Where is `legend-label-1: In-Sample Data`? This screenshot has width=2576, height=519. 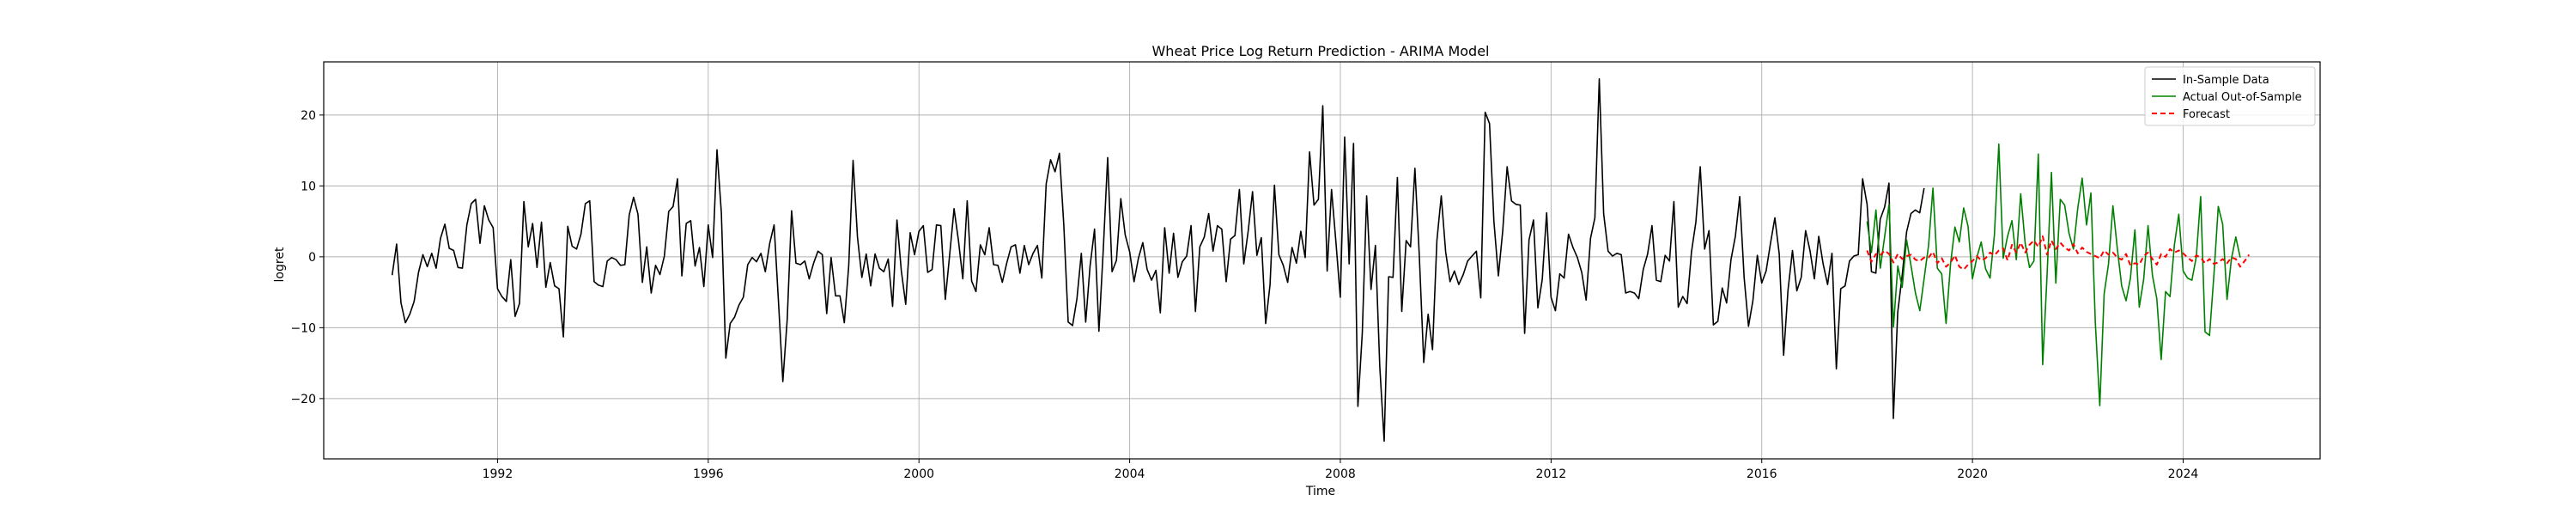
legend-label-1: In-Sample Data is located at coordinates (2226, 80).